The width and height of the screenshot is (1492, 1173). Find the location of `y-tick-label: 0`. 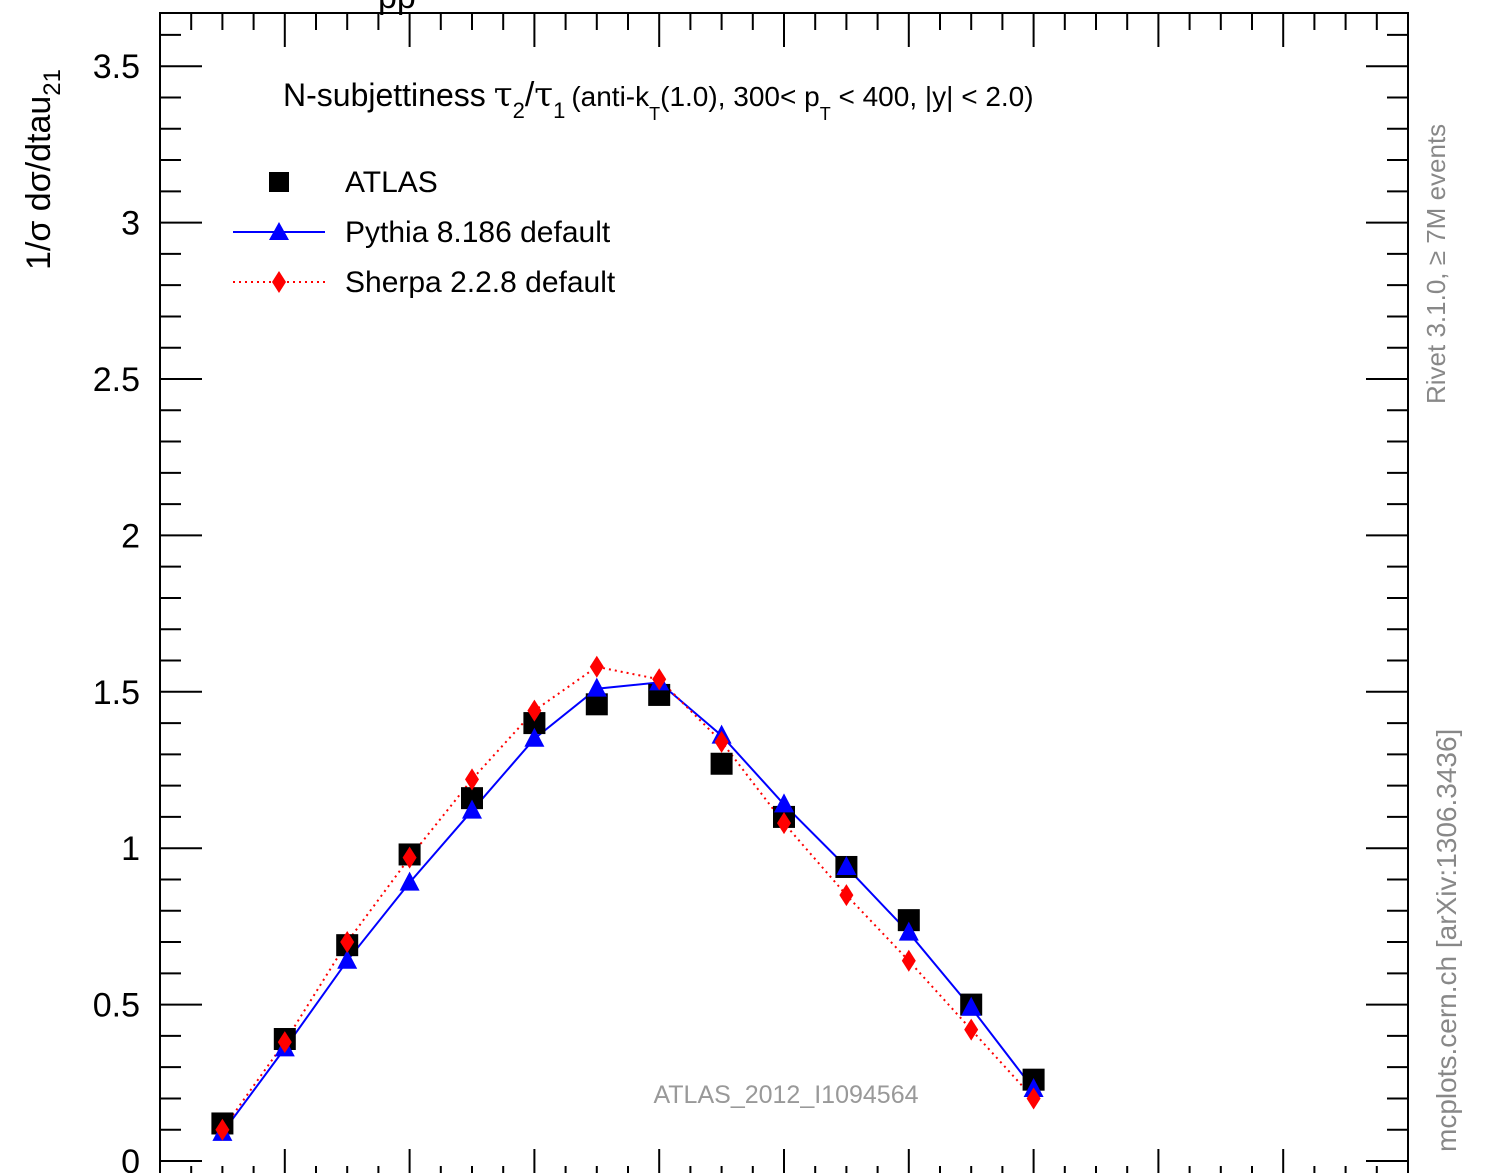

y-tick-label: 0 is located at coordinates (130, 1158).